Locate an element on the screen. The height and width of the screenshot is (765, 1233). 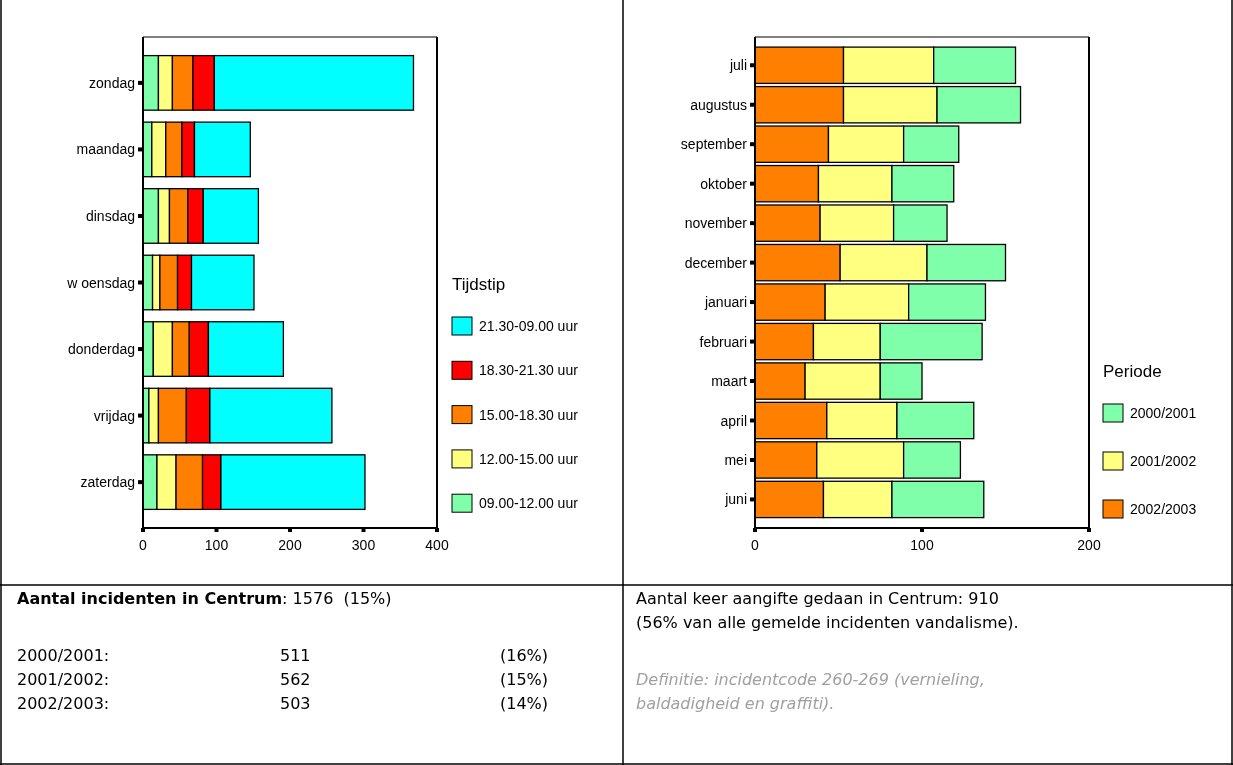
text: 2001/2002: is located at coordinates (63, 679).